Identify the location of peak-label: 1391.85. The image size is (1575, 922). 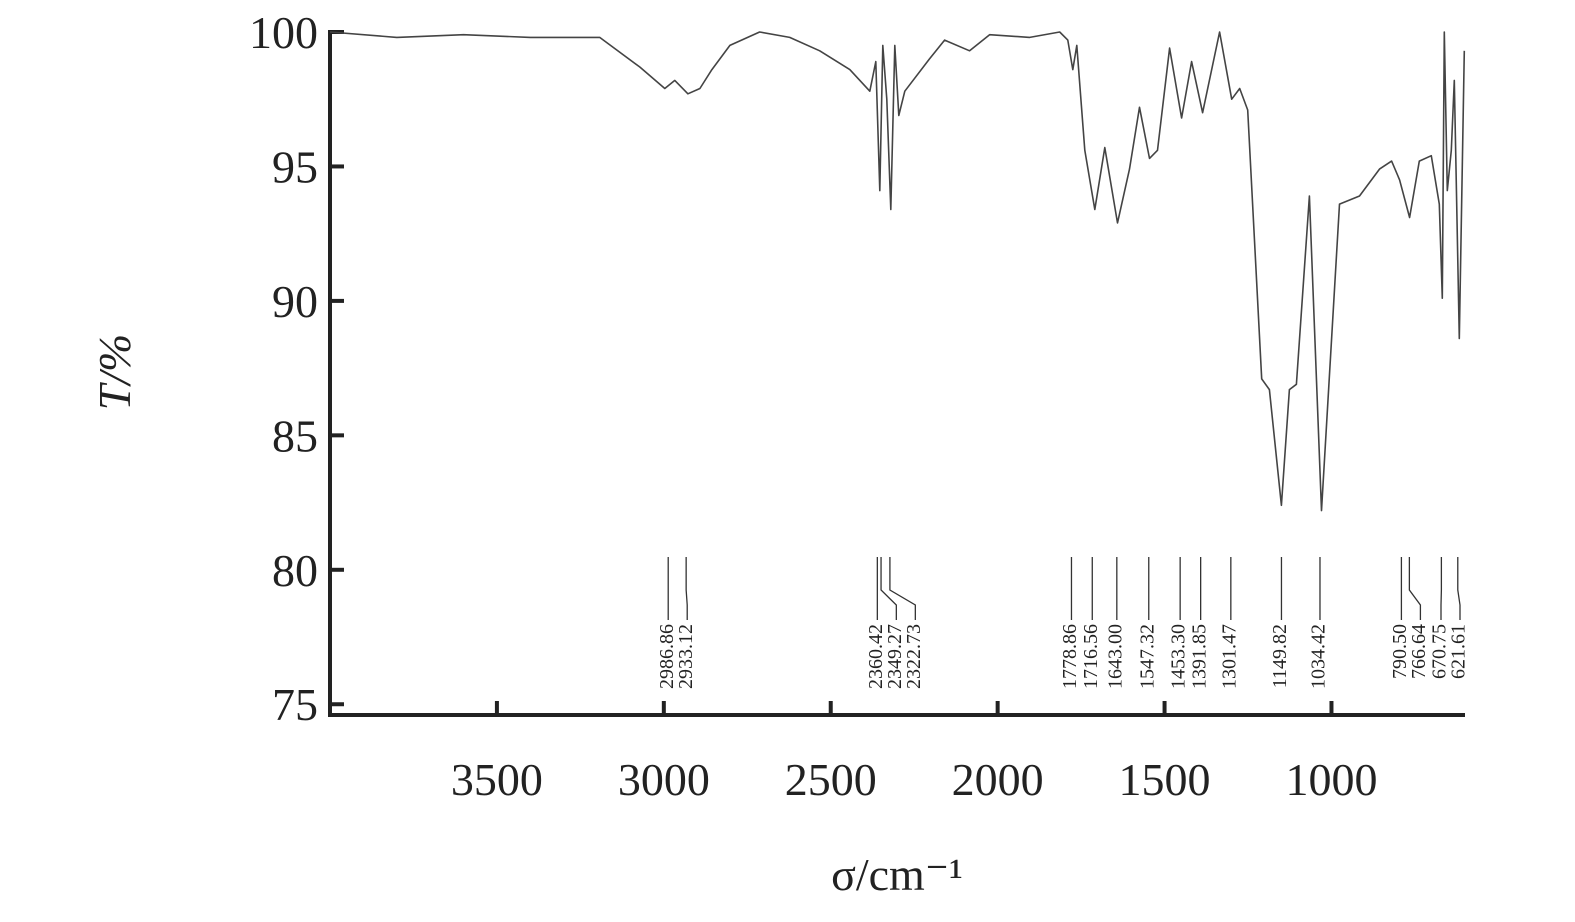
(1199, 656).